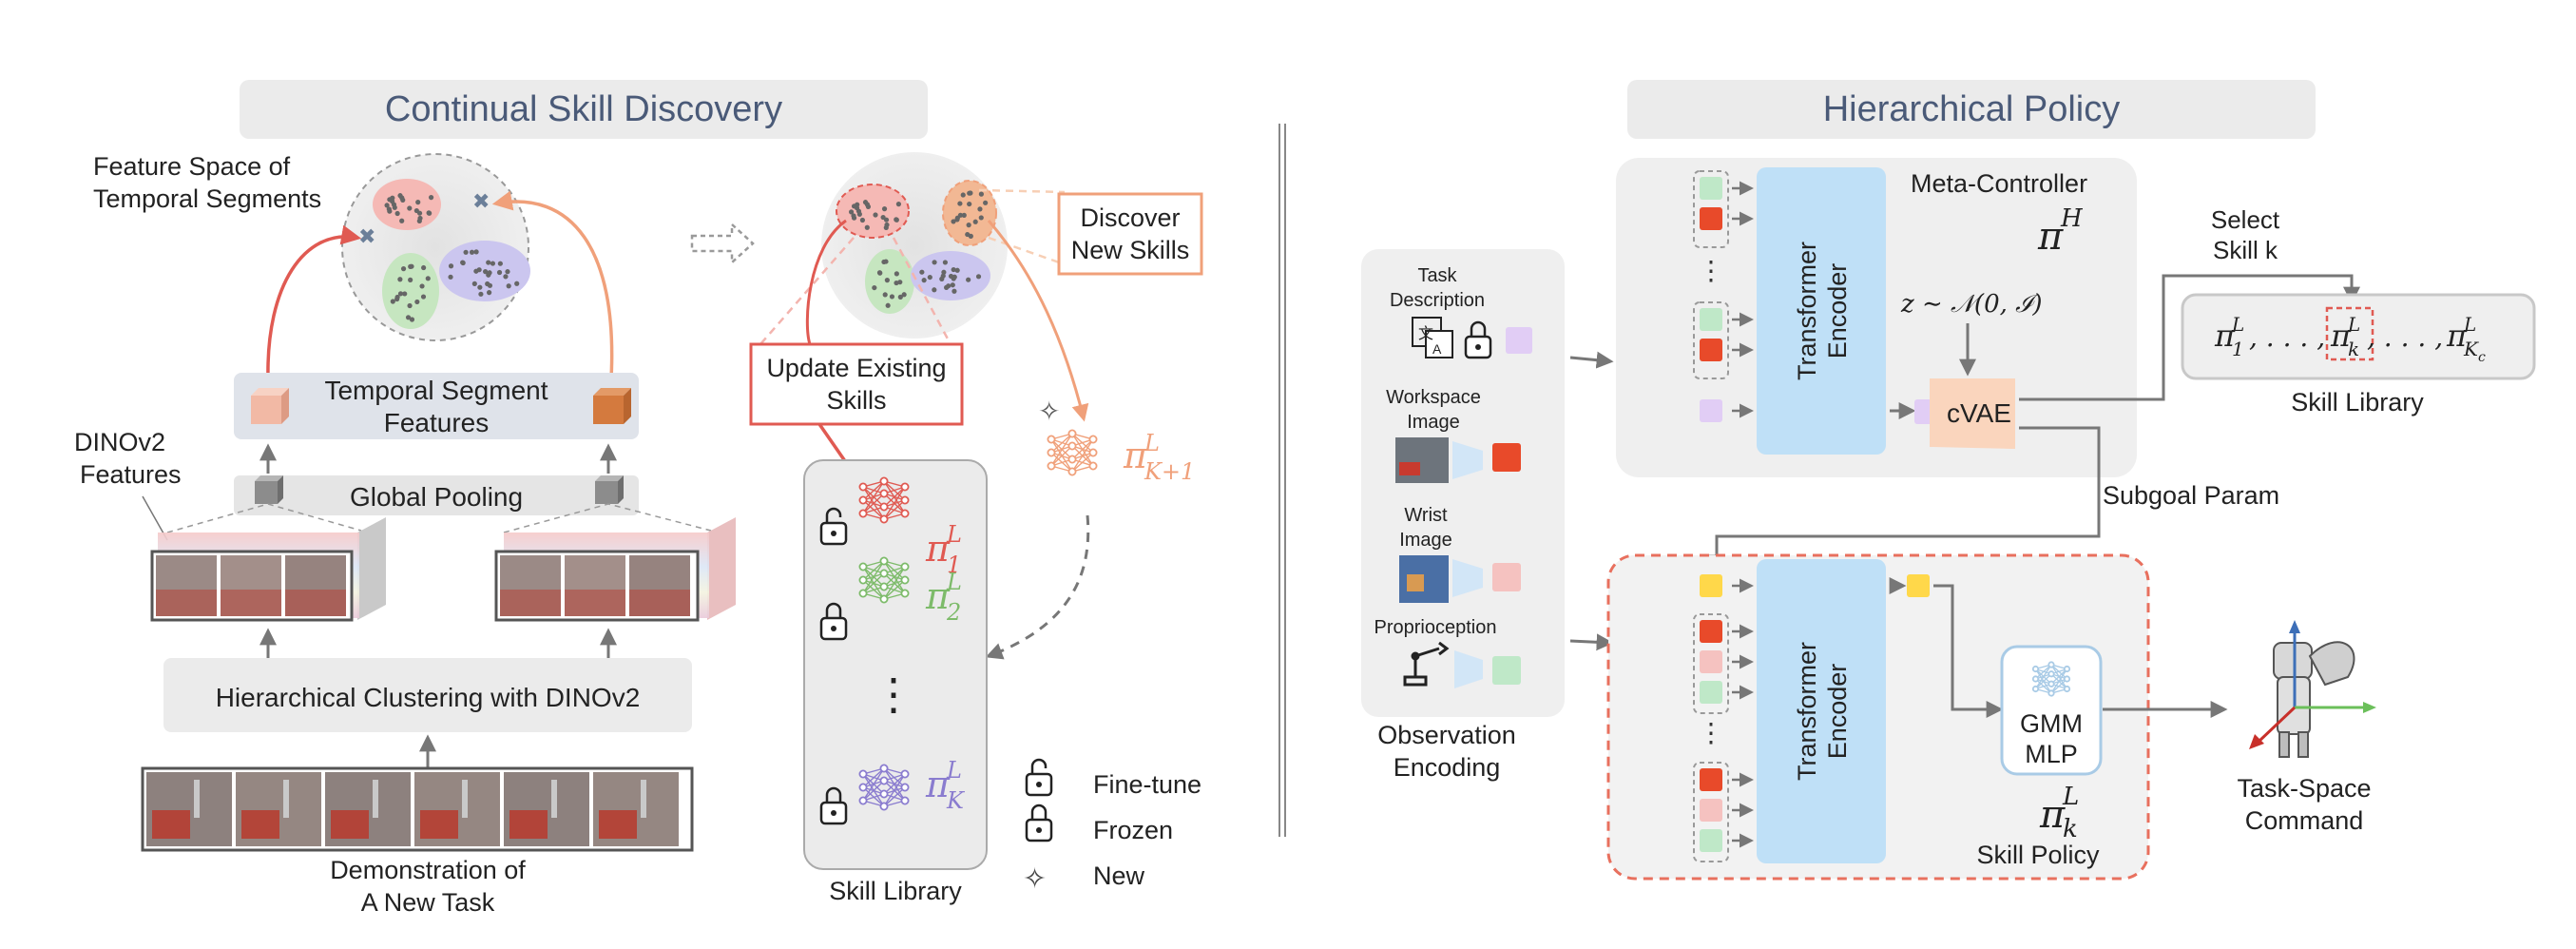 The image size is (2576, 949). I want to click on gmm-label: GMM, so click(2052, 723).